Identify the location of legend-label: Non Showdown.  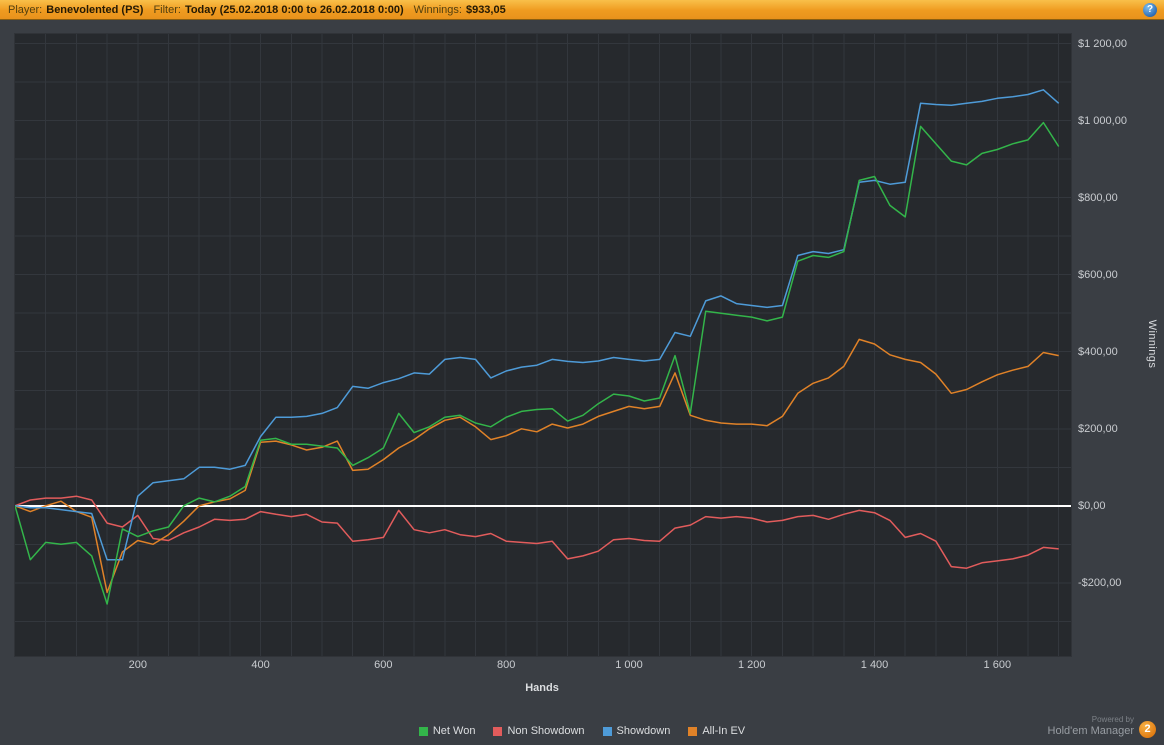
(546, 731).